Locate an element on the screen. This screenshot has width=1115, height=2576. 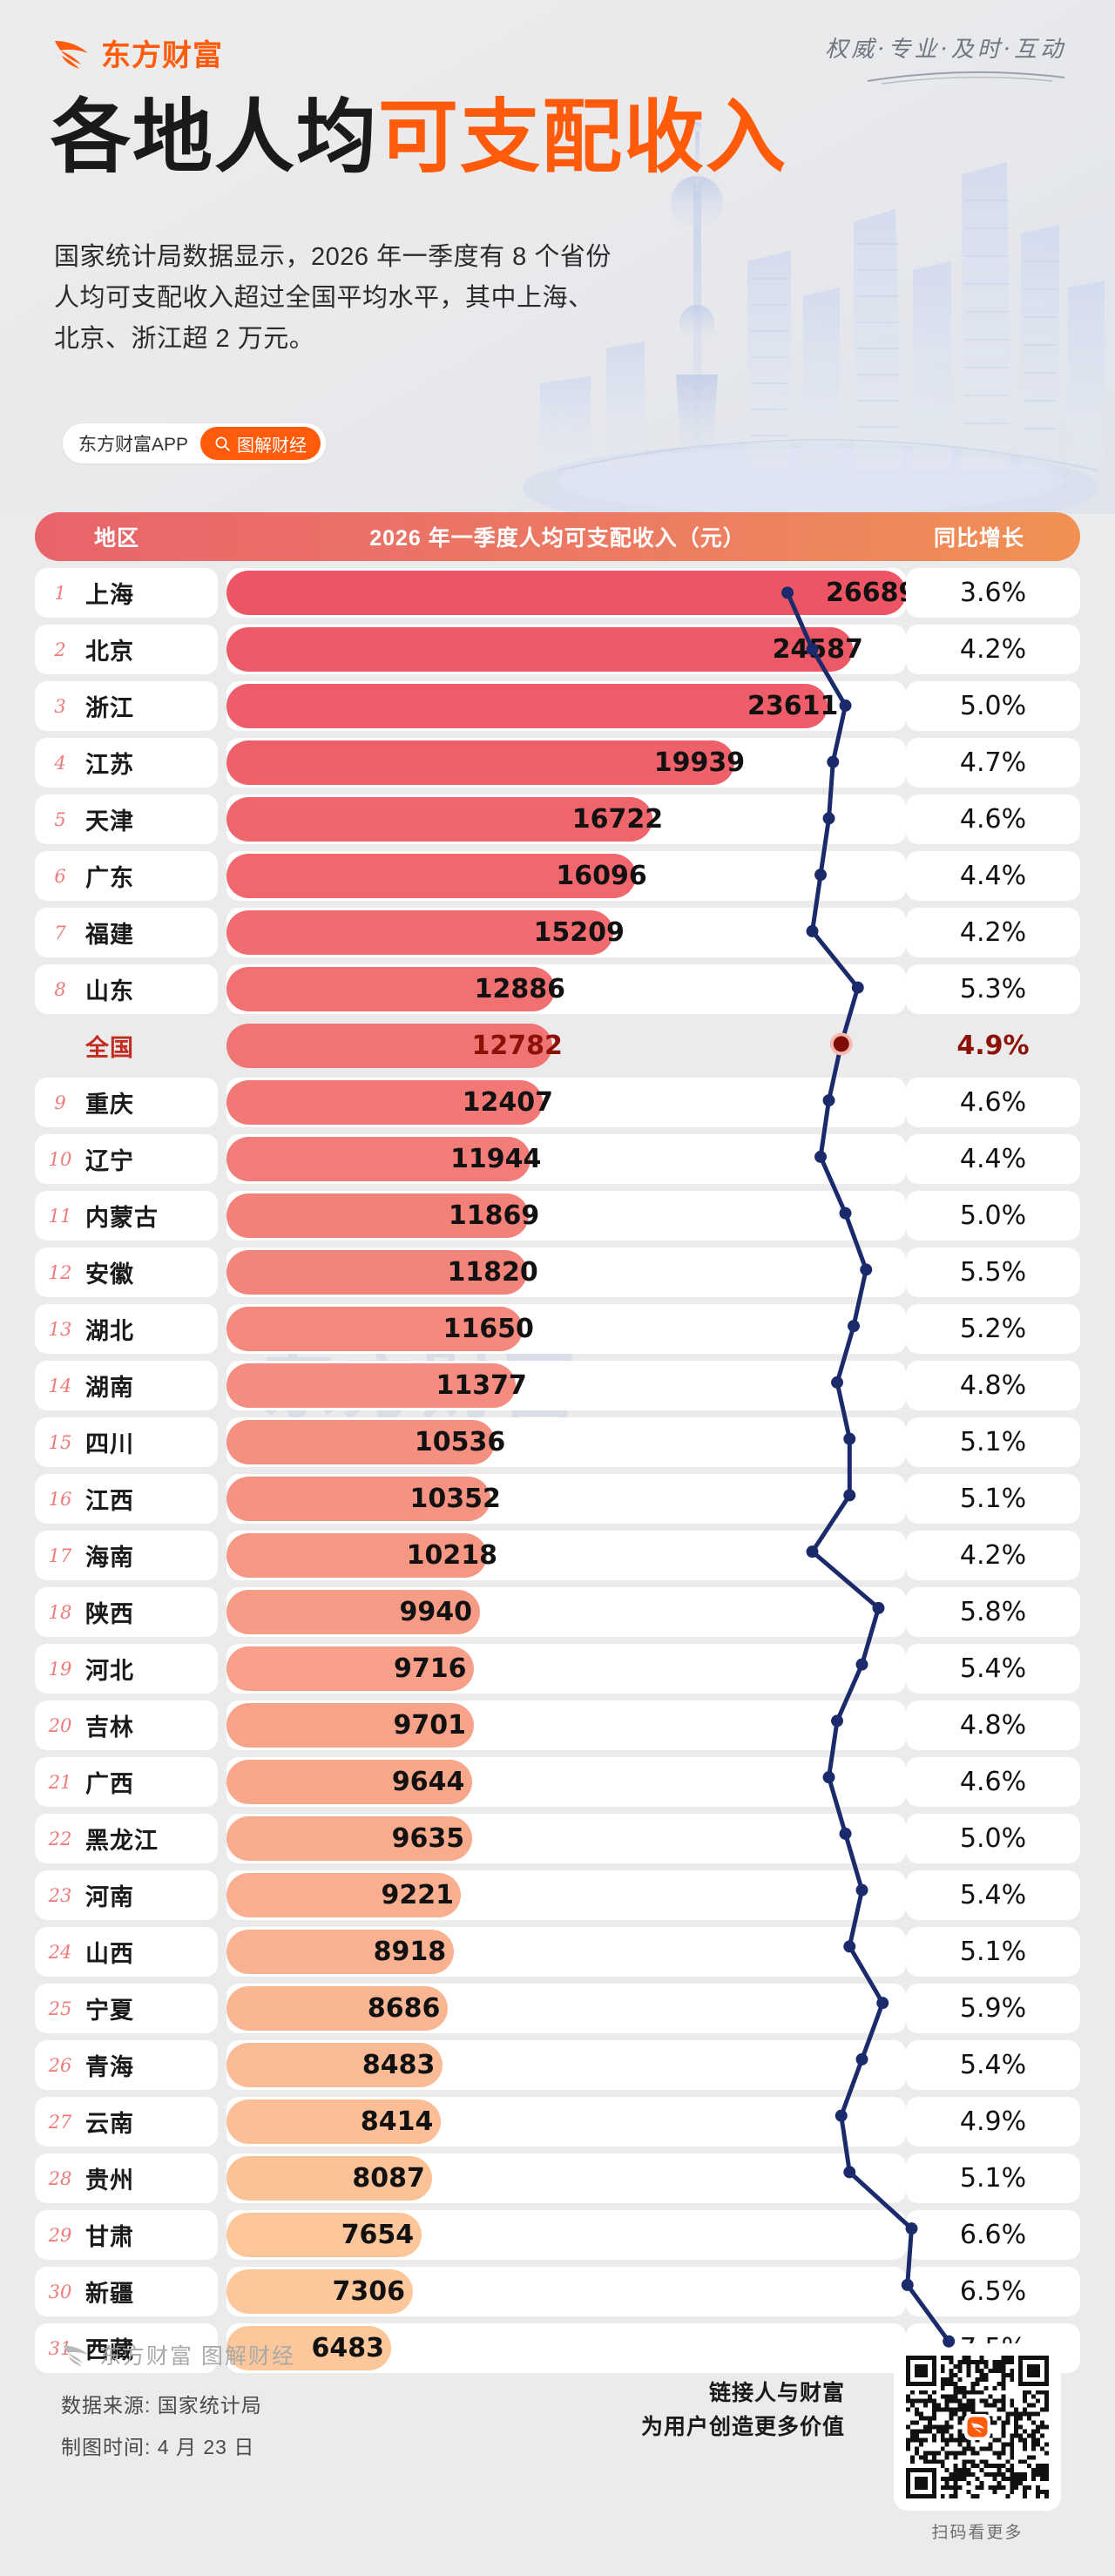
table-row: 11 内蒙古 11869 5.0% is located at coordinates (557, 1216).